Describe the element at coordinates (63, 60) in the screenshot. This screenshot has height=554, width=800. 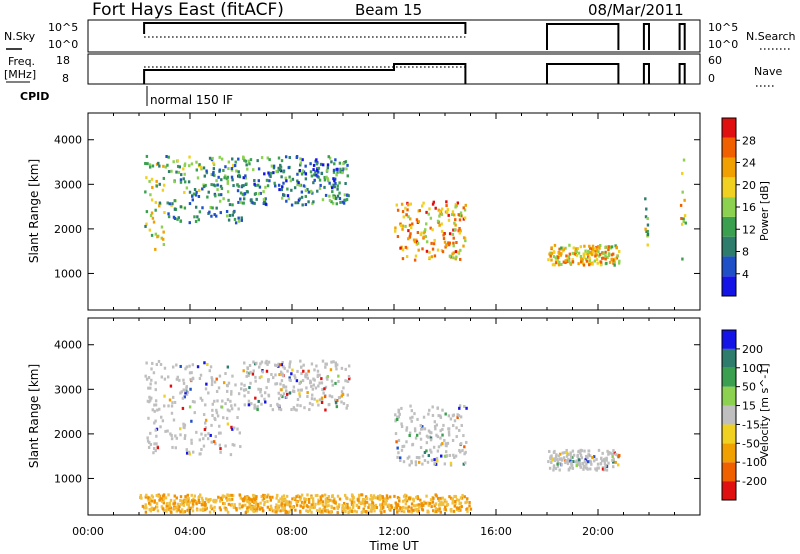
I see `freq-tick-top: 18` at that location.